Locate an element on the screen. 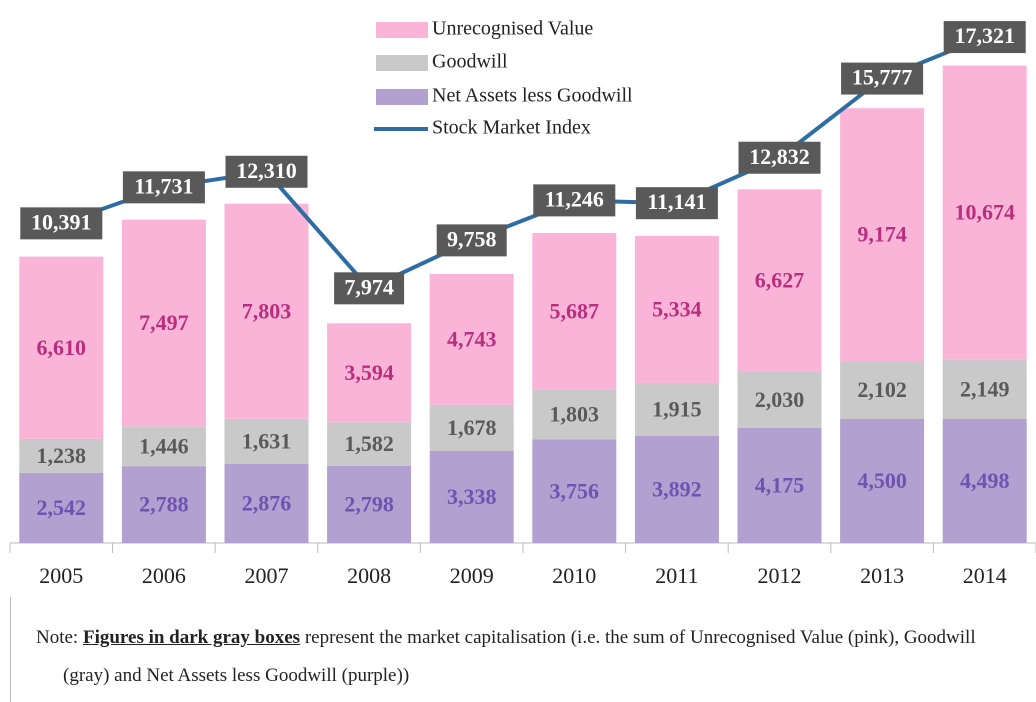 The width and height of the screenshot is (1036, 702). value-label: 4,743 is located at coordinates (472, 338).